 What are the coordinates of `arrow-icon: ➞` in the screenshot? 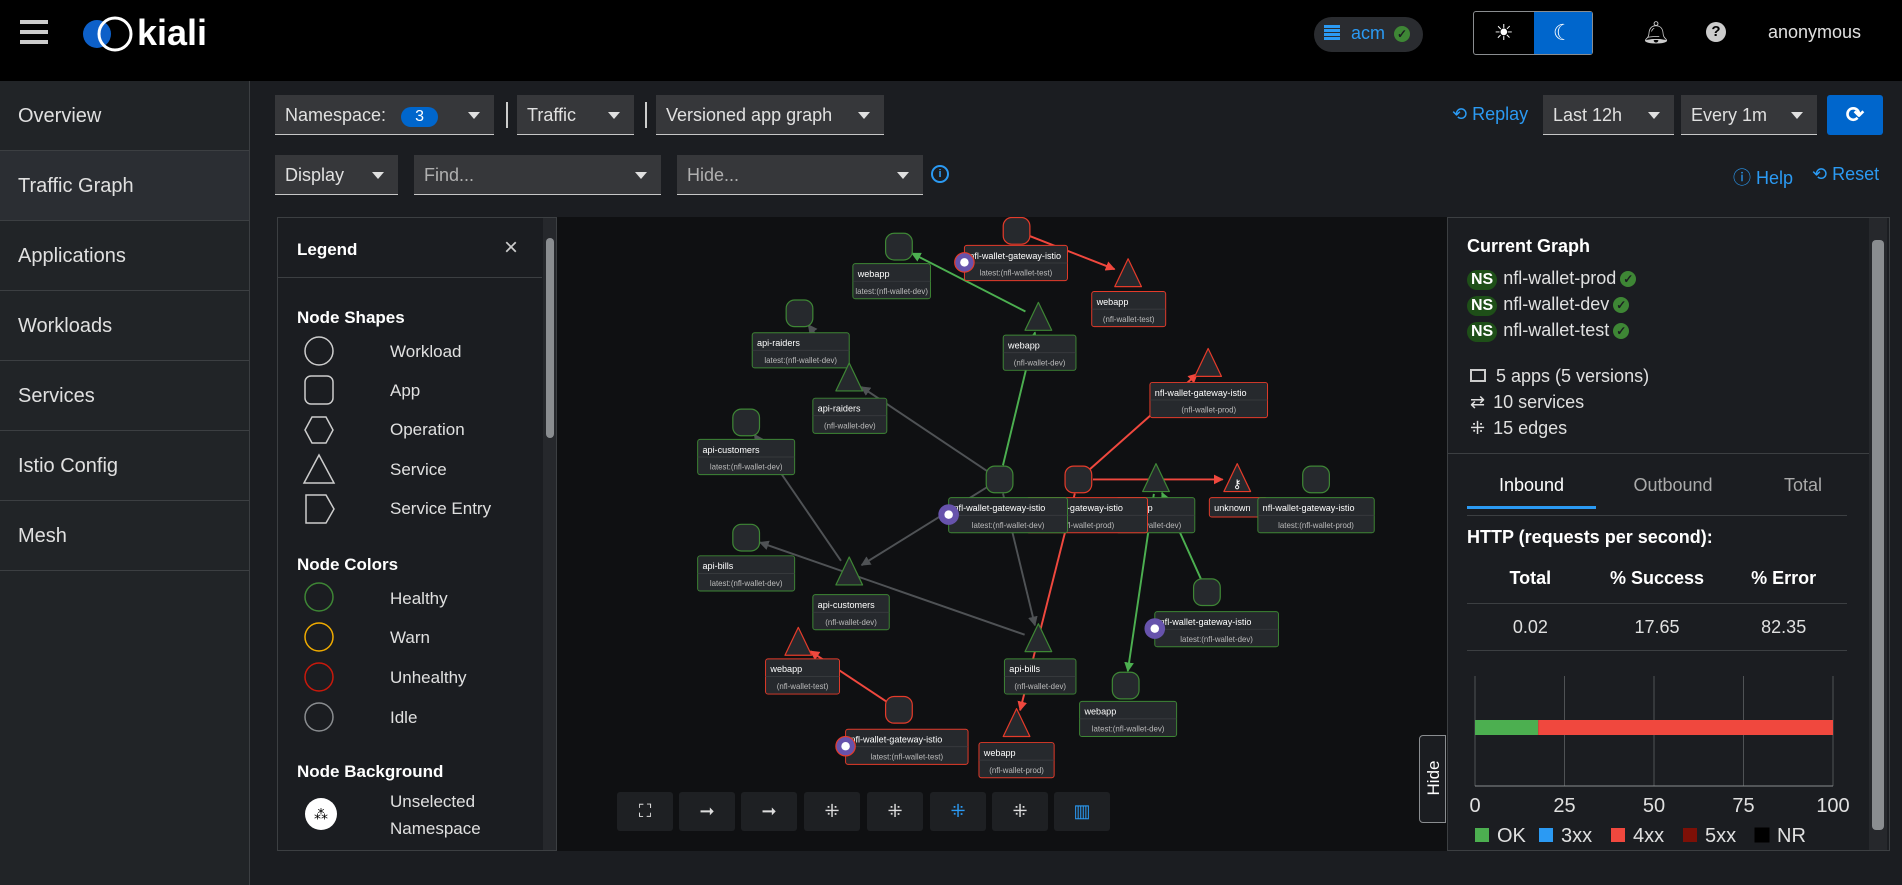 It's located at (769, 811).